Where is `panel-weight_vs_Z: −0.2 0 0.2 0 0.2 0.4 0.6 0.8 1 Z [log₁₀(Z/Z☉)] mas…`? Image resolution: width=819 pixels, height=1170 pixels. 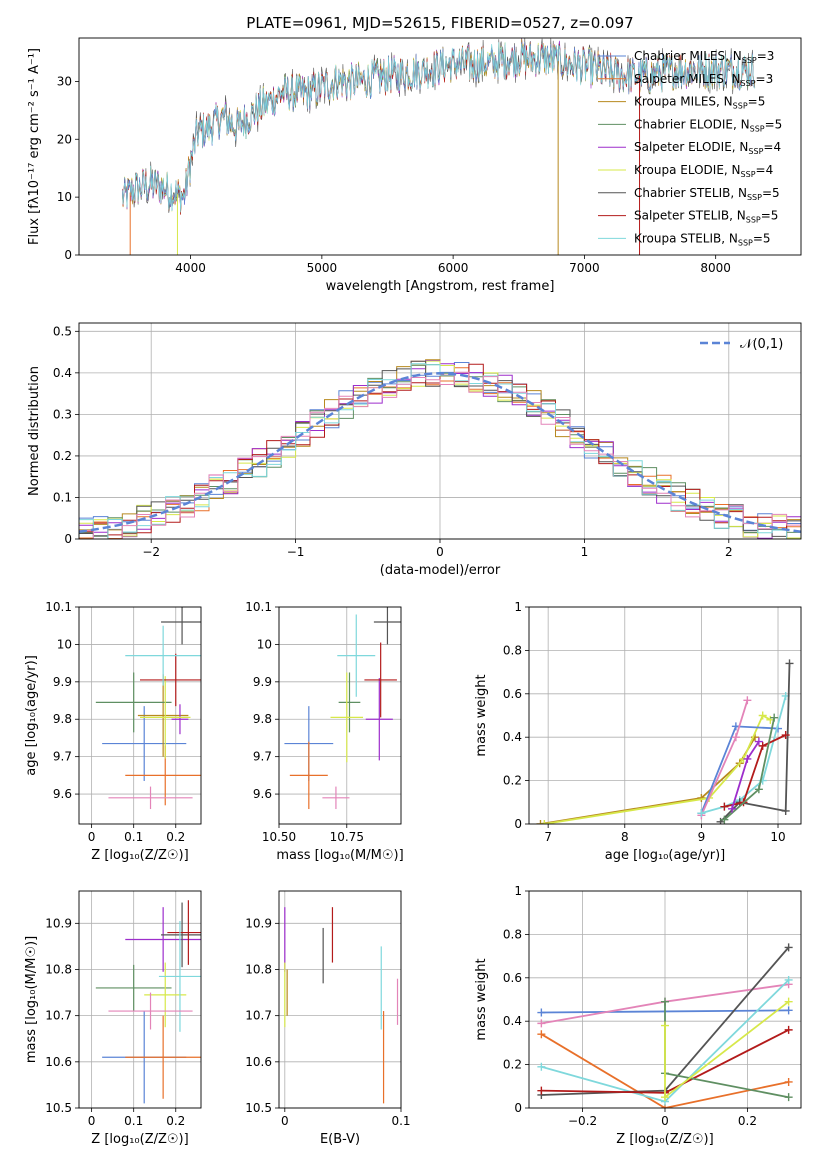 panel-weight_vs_Z: −0.2 0 0.2 0 0.2 0.4 0.6 0.8 1 Z [log₁₀(Z/Z☉)] mas… is located at coordinates (638, 1015).